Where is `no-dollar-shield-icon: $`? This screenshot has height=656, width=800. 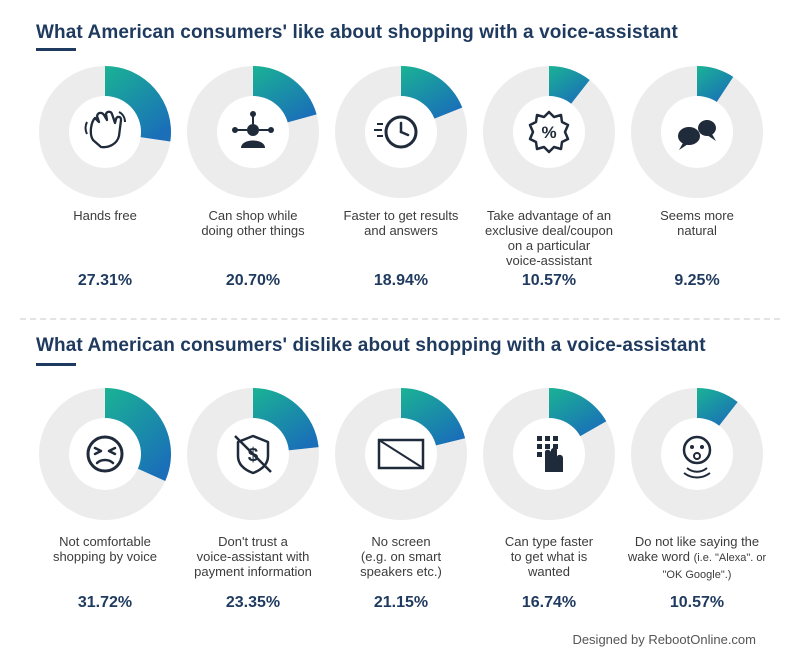 no-dollar-shield-icon: $ is located at coordinates (253, 454).